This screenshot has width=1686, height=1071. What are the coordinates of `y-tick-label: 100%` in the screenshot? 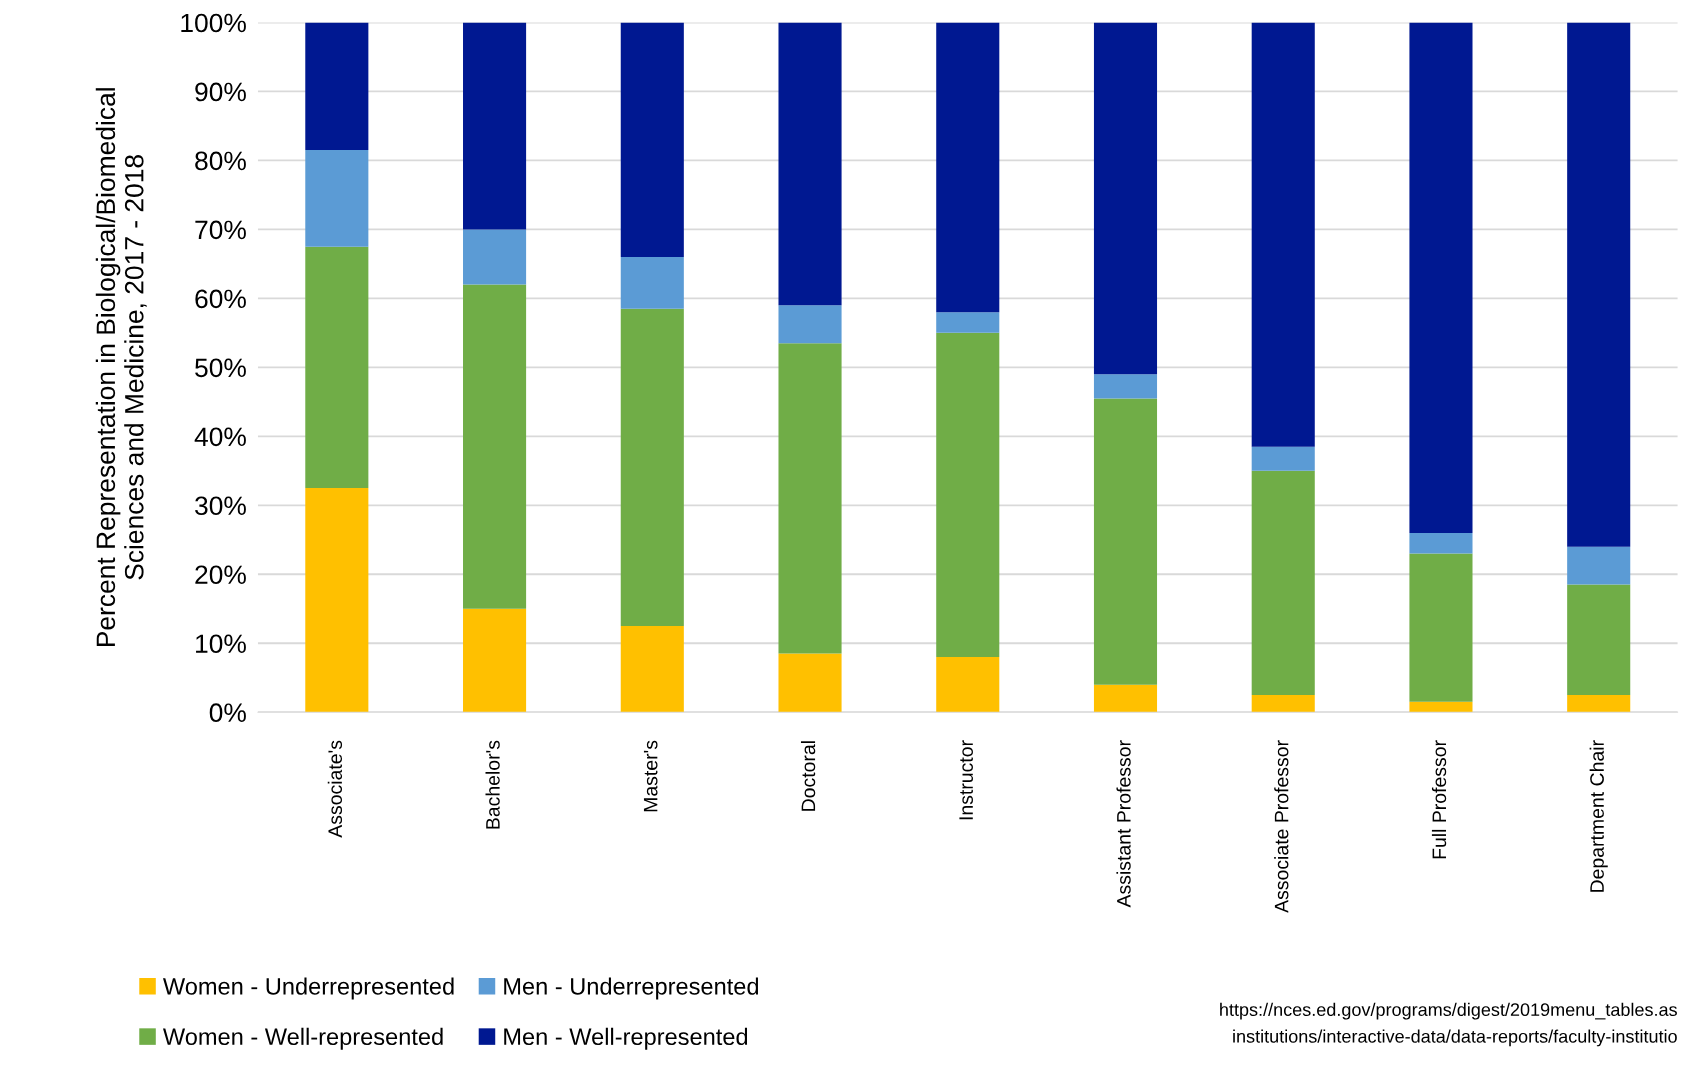 It's located at (213, 23).